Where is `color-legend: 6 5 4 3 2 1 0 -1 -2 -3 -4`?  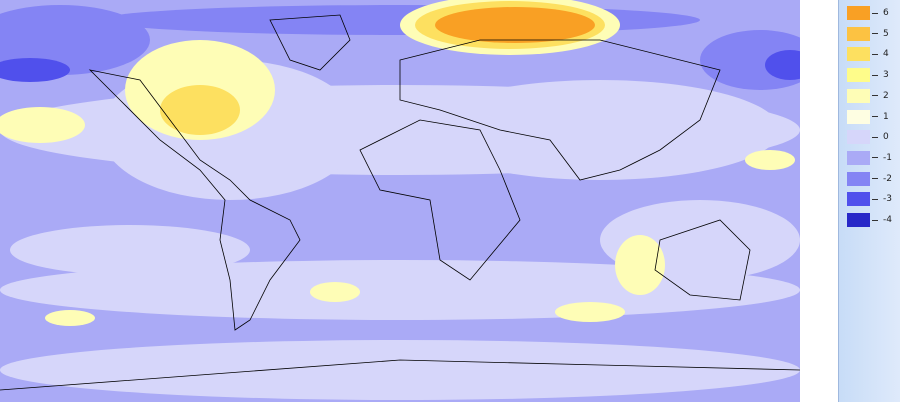
color-legend: 6 5 4 3 2 1 0 -1 -2 -3 -4 is located at coordinates (869, 201).